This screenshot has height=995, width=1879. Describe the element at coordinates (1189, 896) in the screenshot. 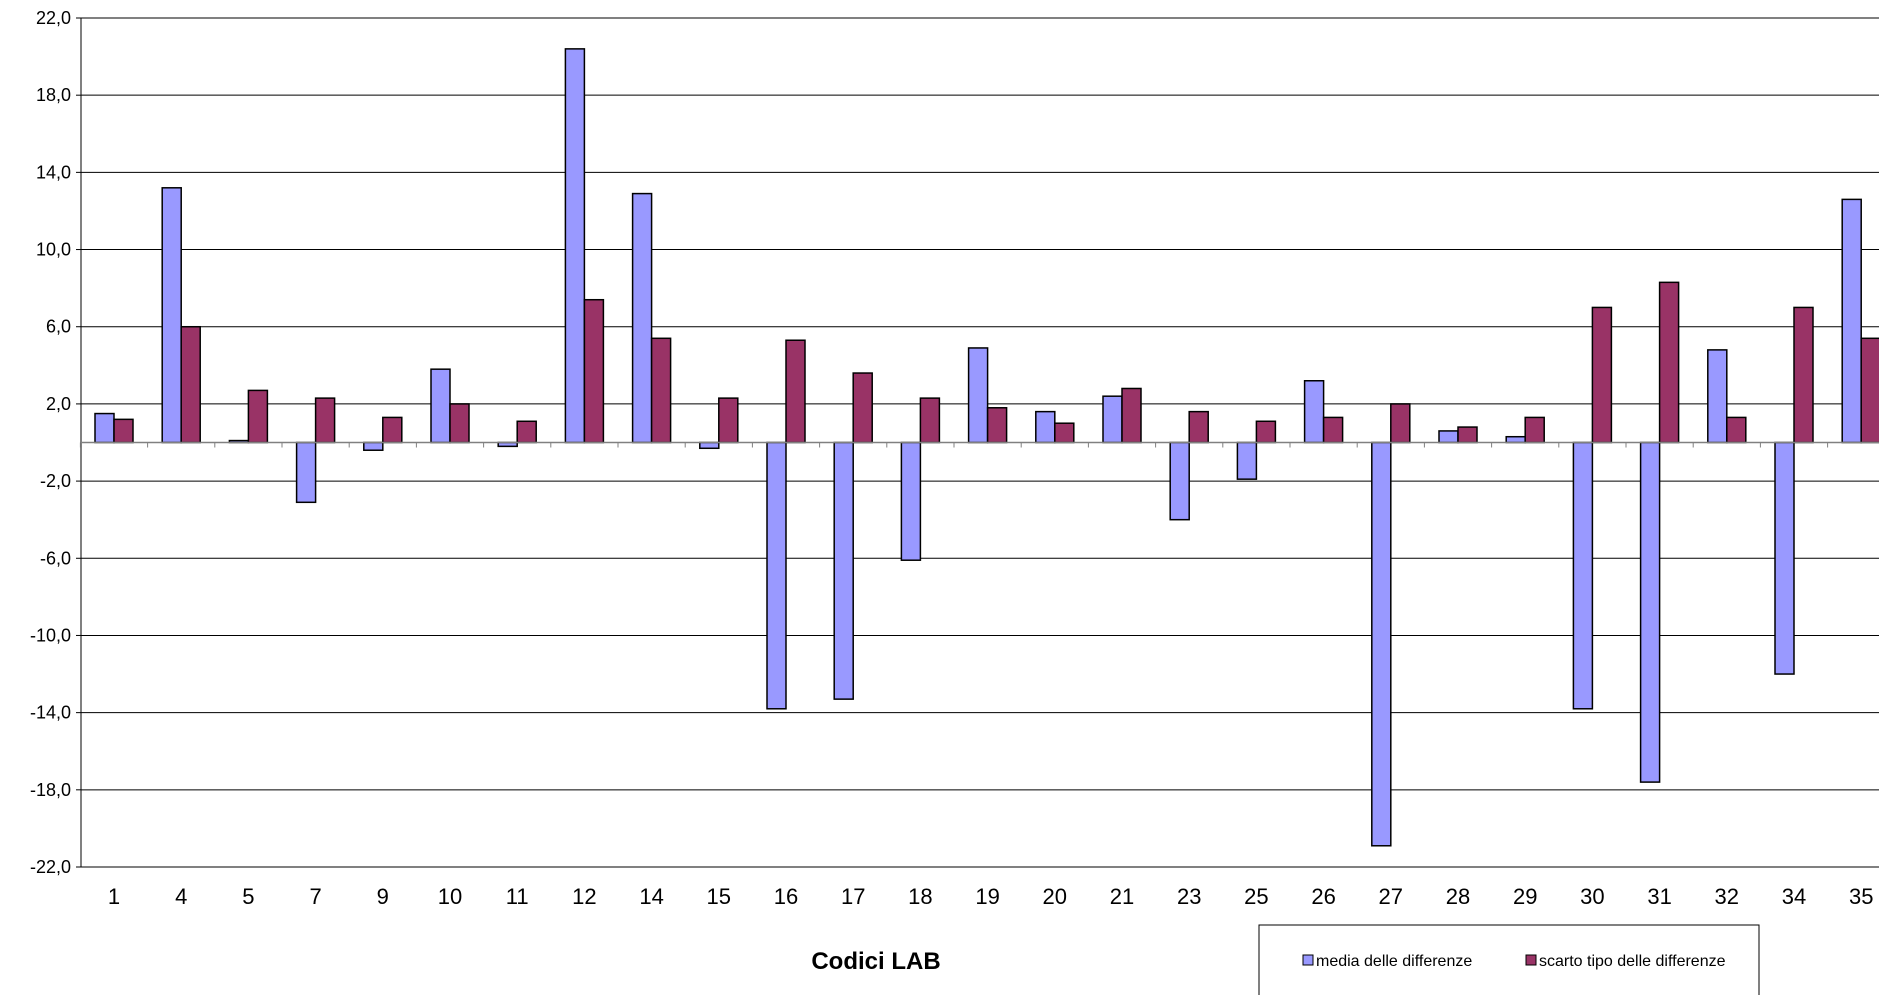

I see `x-tick-label: 23` at that location.